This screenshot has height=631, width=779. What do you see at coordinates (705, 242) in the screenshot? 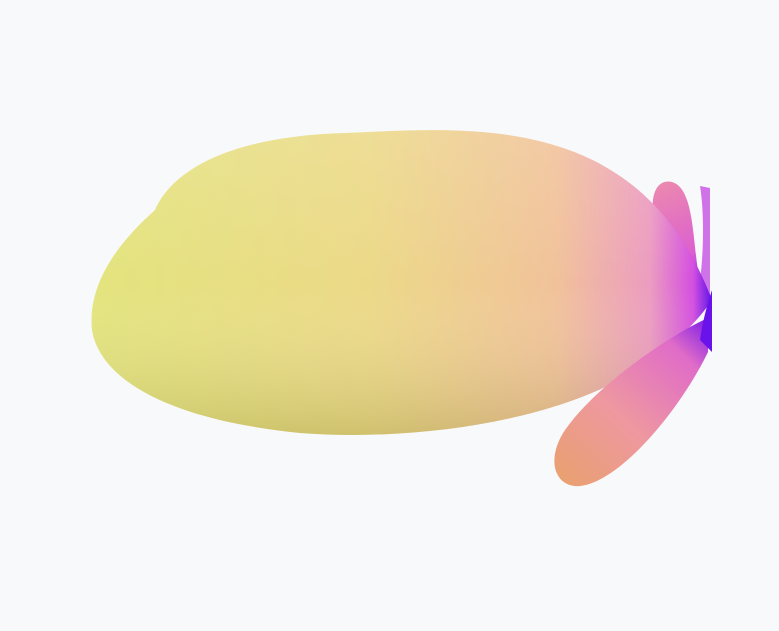
I see `upper-lobe-edge` at bounding box center [705, 242].